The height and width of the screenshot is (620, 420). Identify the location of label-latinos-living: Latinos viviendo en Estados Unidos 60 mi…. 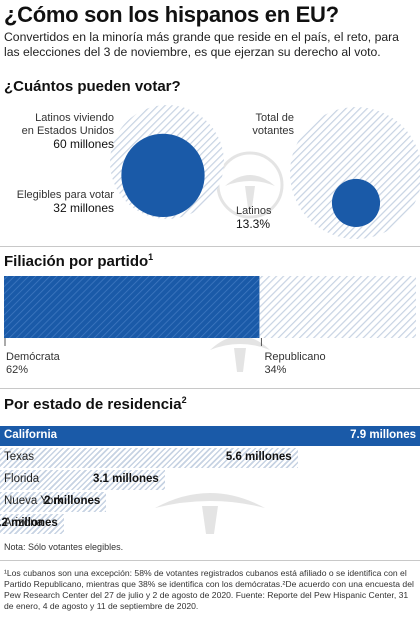
(59, 131).